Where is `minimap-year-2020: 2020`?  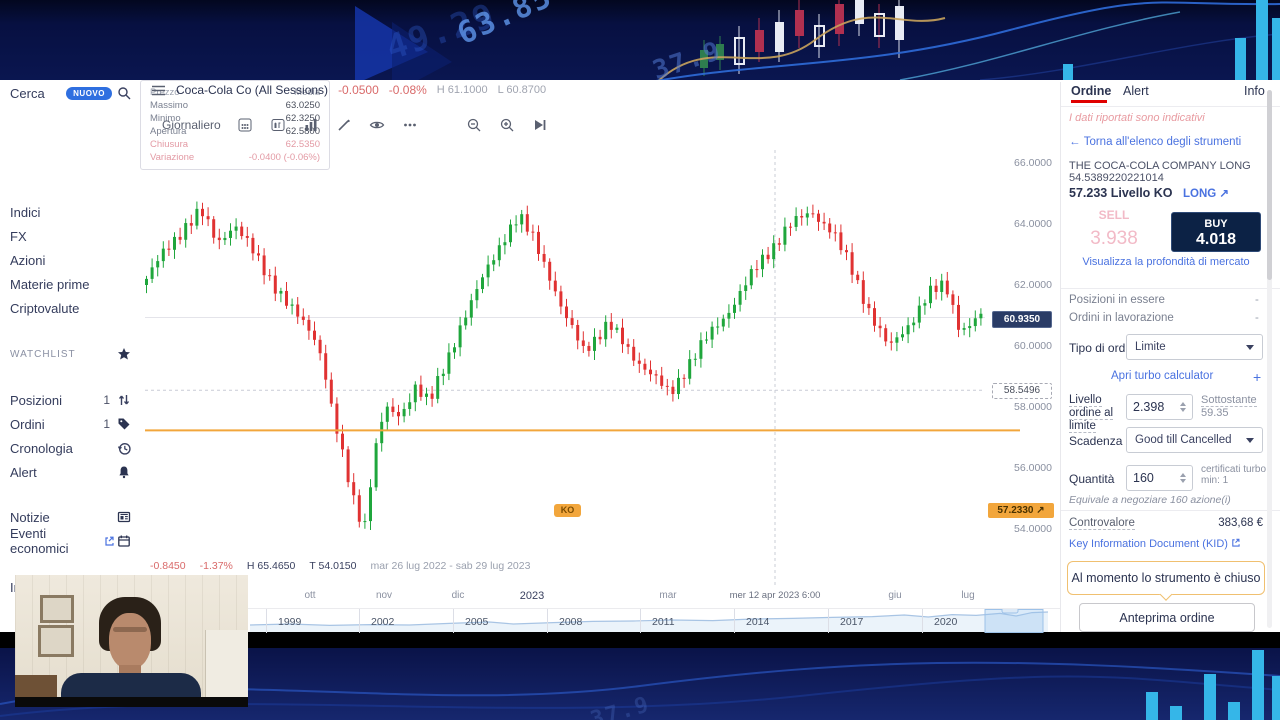
minimap-year-2020: 2020 is located at coordinates (946, 622).